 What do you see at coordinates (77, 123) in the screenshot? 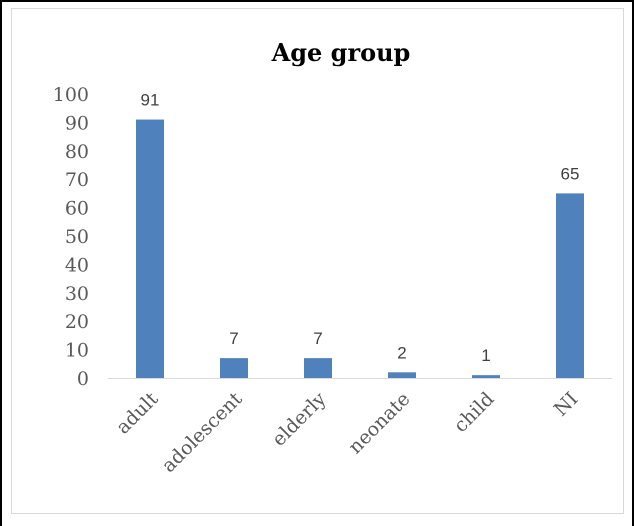
I see `y-tick-label: 90` at bounding box center [77, 123].